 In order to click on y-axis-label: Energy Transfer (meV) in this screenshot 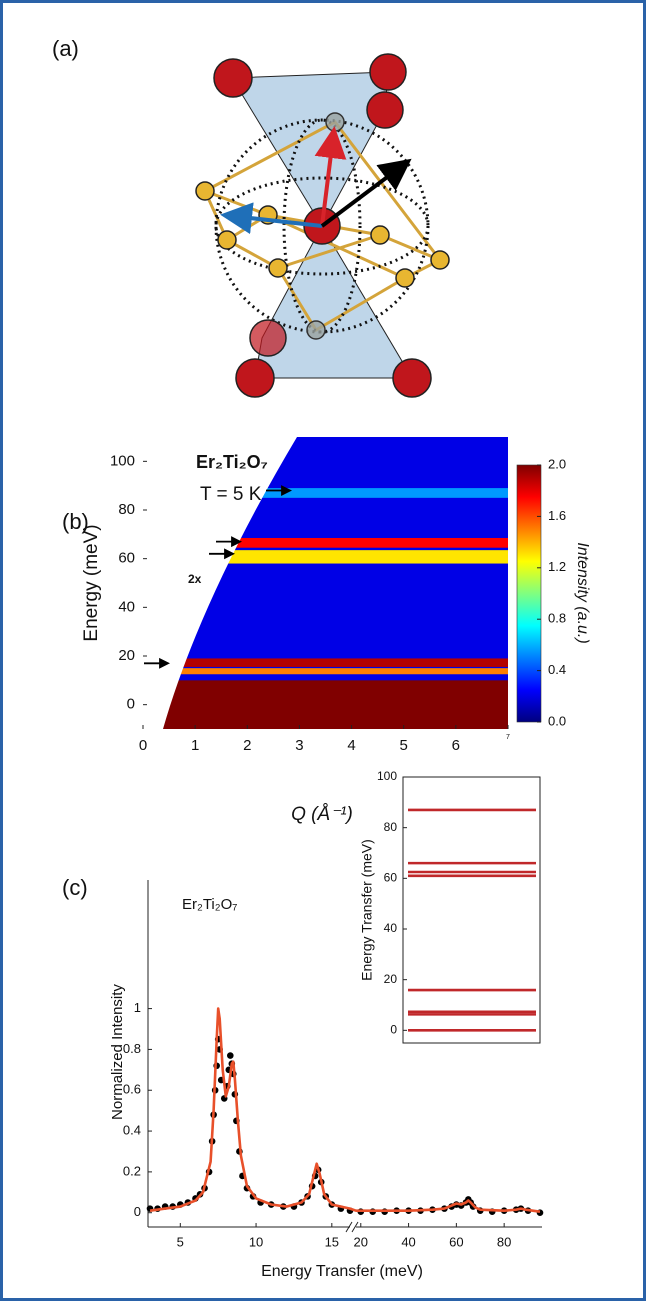, I will do `click(367, 910)`.